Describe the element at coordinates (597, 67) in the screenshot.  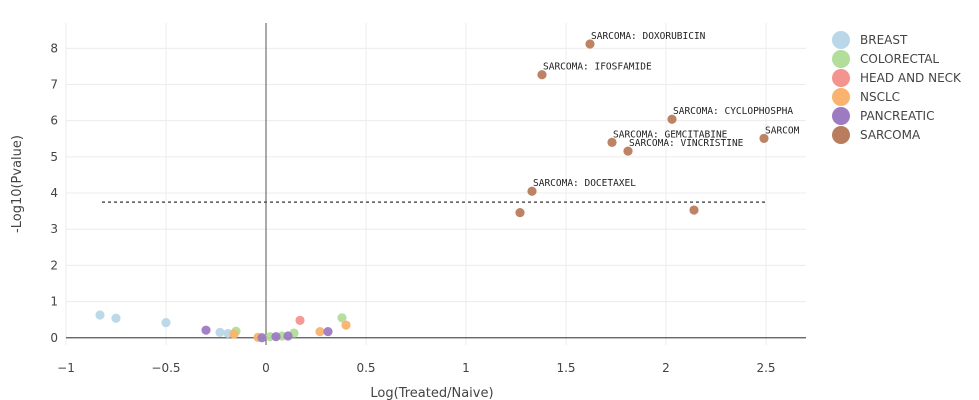
I see `point-annotation: SARCOMA: IFOSFAMIDE` at that location.